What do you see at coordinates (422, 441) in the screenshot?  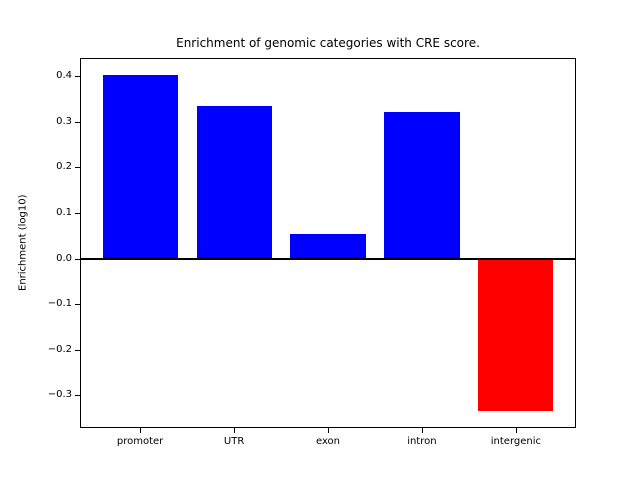 I see `x-tick-label-intron: intron` at bounding box center [422, 441].